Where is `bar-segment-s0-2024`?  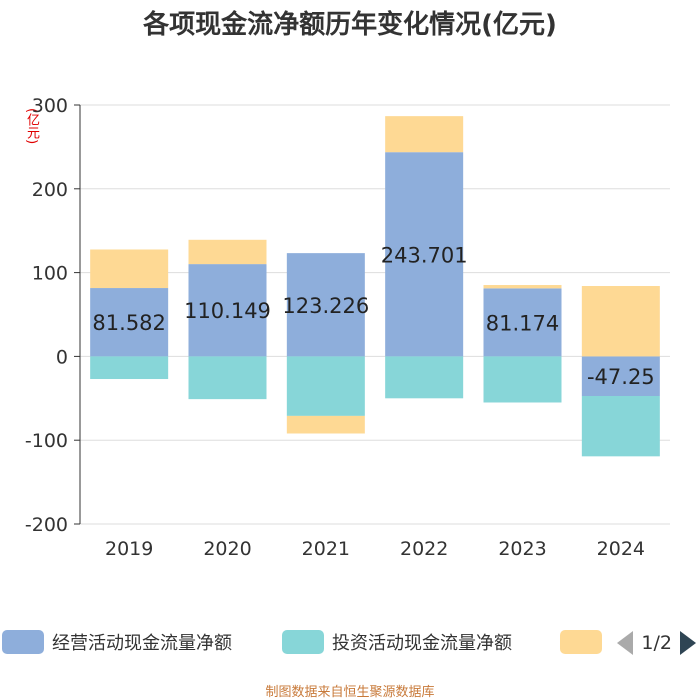 bar-segment-s0-2024 is located at coordinates (620, 376).